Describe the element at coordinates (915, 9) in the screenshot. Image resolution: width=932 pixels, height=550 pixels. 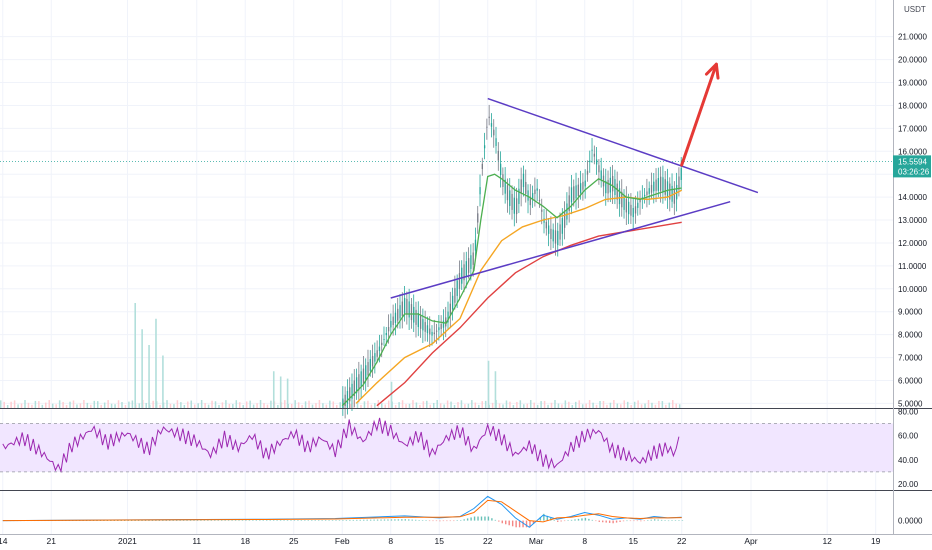
I see `currency-unit-label: USDT` at that location.